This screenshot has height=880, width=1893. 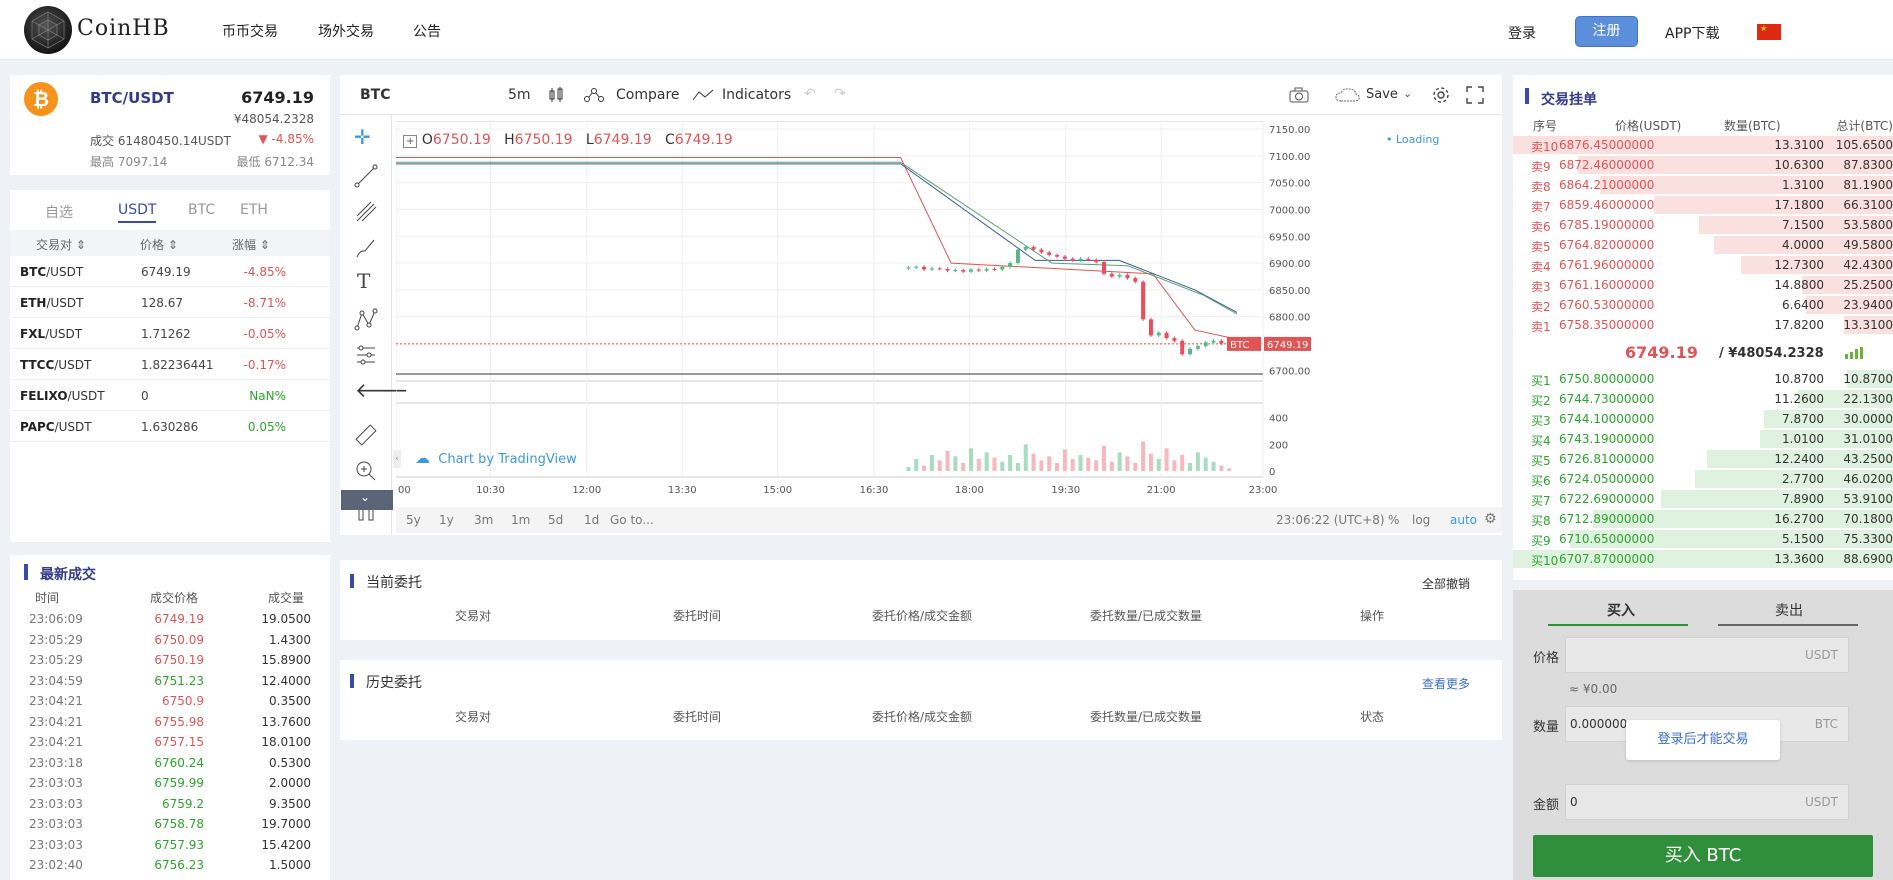 What do you see at coordinates (1703, 559) in the screenshot?
I see `bid-row: 买10 6707.87000000 13.3600 88.6900` at bounding box center [1703, 559].